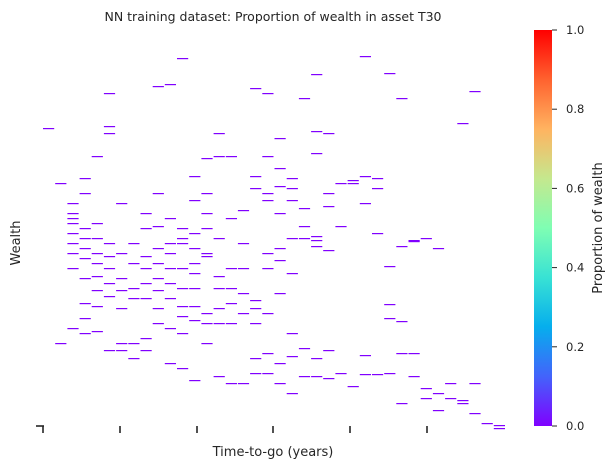  What do you see at coordinates (575, 268) in the screenshot?
I see `colorbar-tick-label: 0.4` at bounding box center [575, 268].